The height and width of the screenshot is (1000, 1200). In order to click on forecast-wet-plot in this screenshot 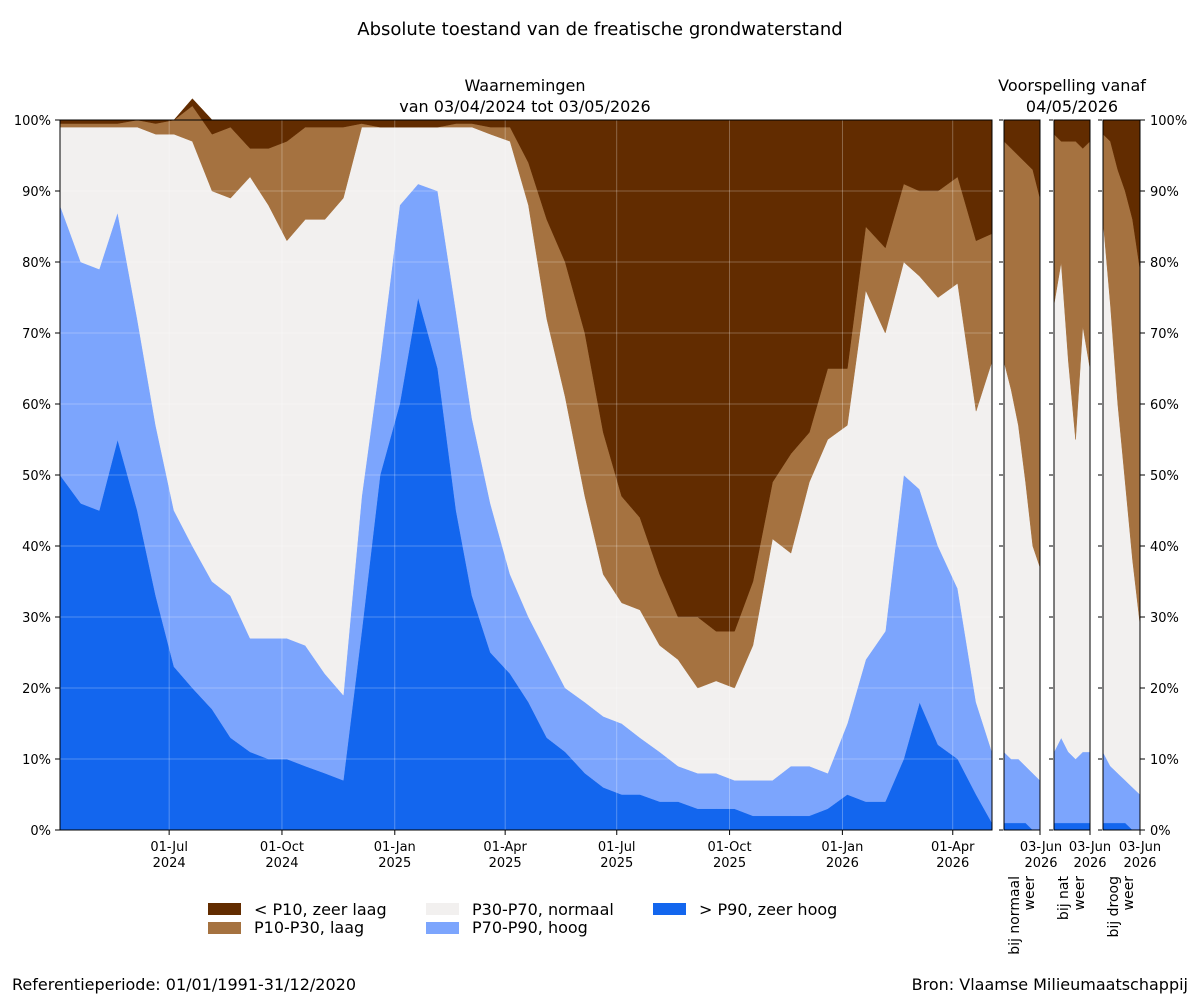, I will do `click(1072, 477)`.